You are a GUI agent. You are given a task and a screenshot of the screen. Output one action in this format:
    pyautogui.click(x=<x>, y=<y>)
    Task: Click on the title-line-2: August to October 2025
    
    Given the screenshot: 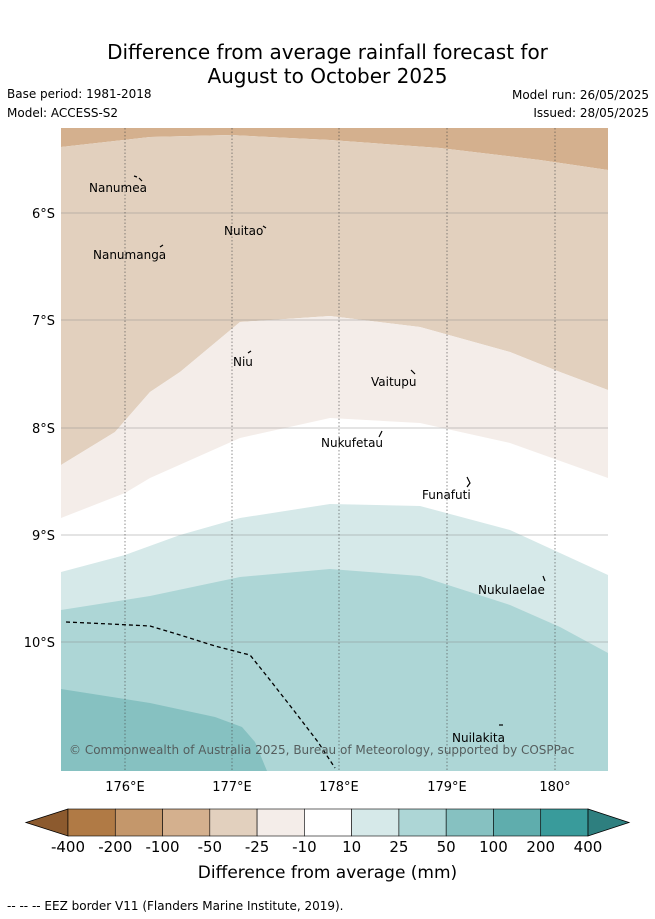 What is the action you would take?
    pyautogui.click(x=327, y=76)
    